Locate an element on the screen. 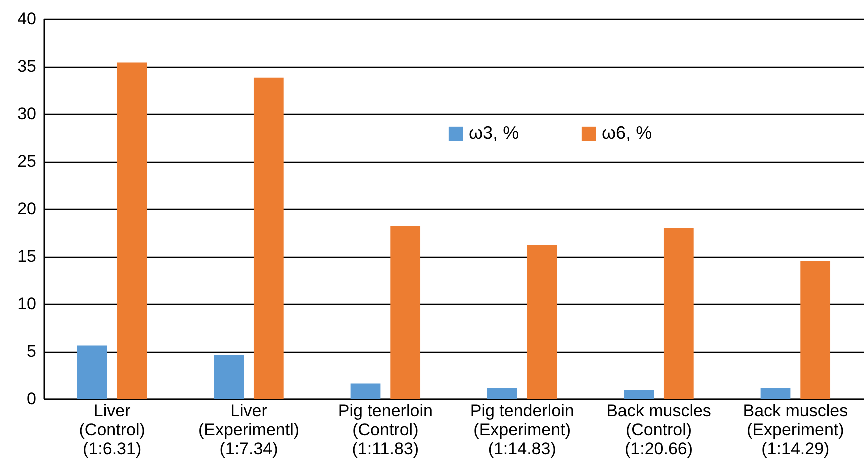  y-tick-label: 5 is located at coordinates (31, 351).